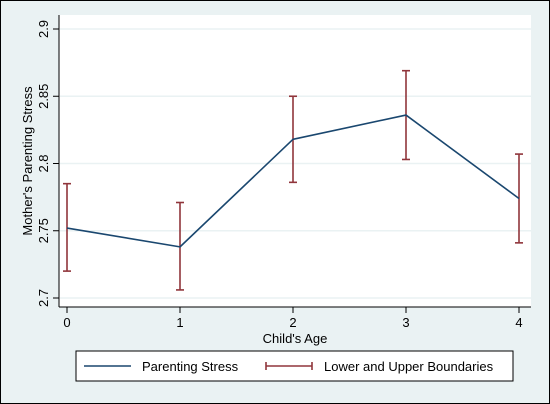 This screenshot has width=550, height=404. What do you see at coordinates (179, 322) in the screenshot?
I see `x-tick-label-1: 1` at bounding box center [179, 322].